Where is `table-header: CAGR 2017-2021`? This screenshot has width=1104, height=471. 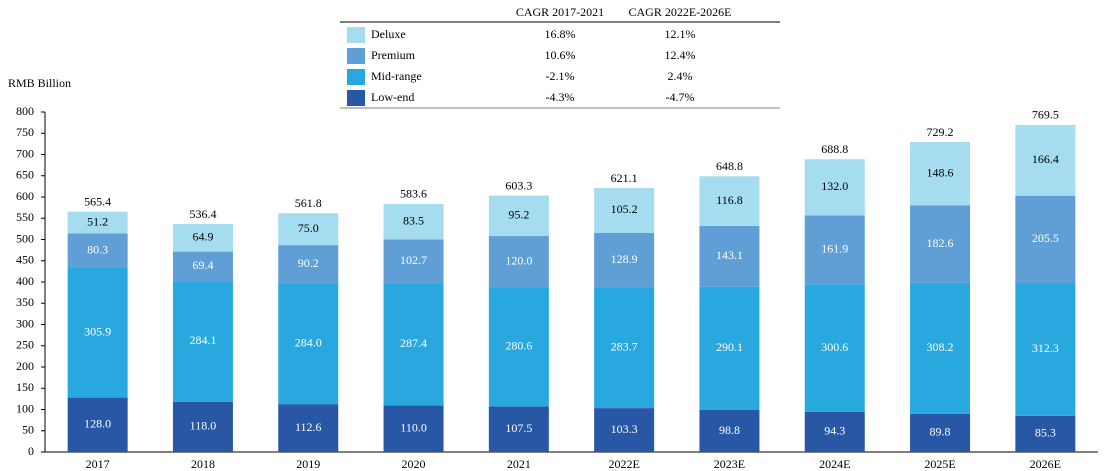 table-header: CAGR 2017-2021 is located at coordinates (560, 12).